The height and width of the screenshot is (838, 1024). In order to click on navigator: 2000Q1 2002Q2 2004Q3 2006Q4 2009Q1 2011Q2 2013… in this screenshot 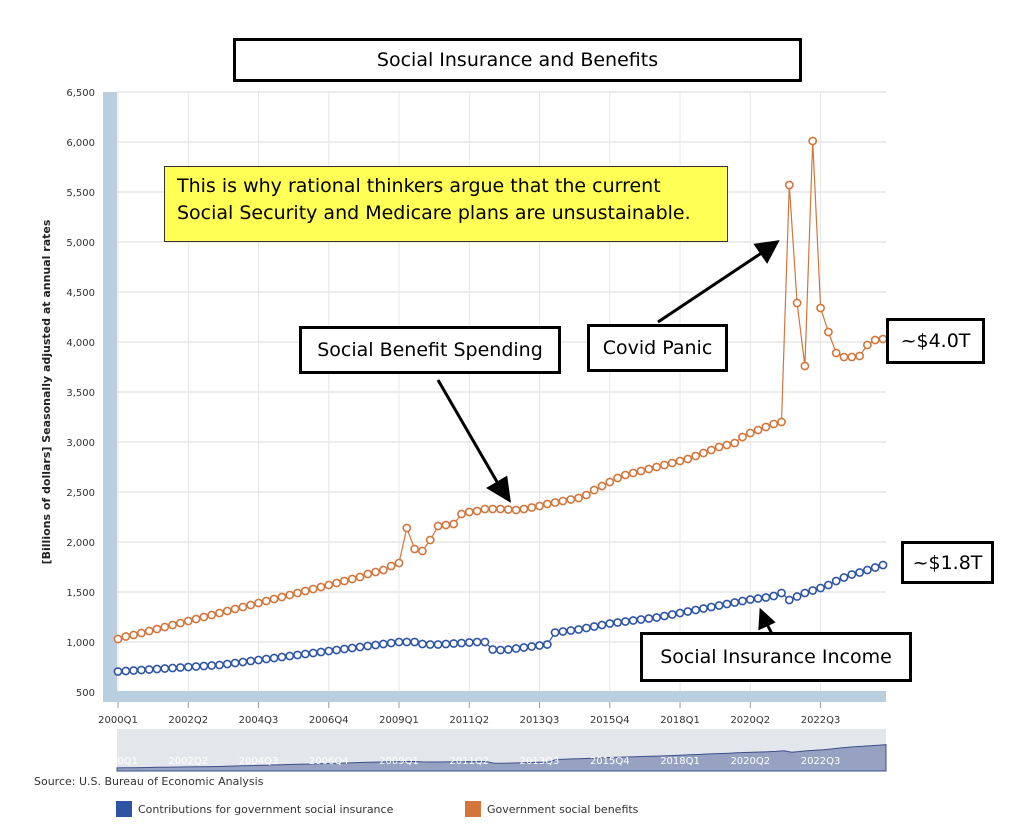, I will do `click(492, 750)`.